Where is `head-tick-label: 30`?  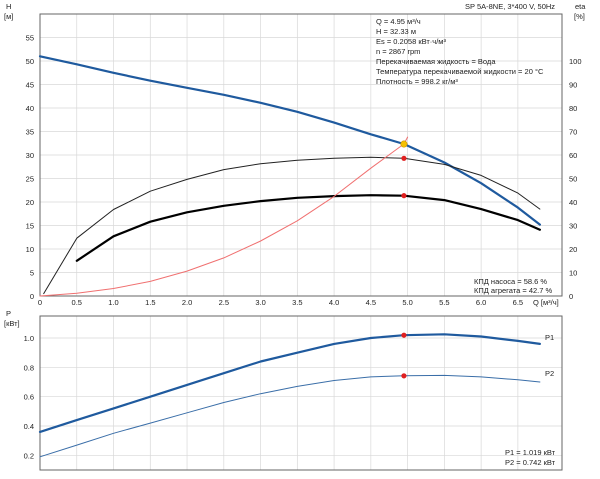 head-tick-label: 30 is located at coordinates (30, 155).